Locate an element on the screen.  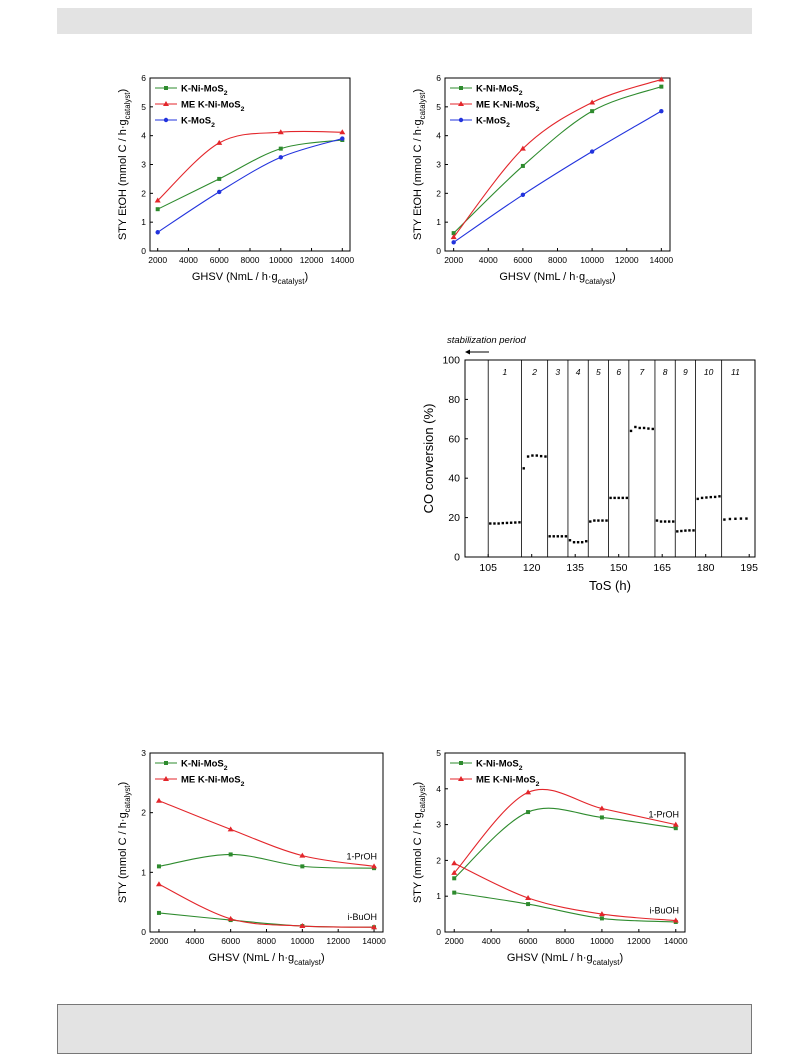
period-label: 3 is located at coordinates (557, 372).